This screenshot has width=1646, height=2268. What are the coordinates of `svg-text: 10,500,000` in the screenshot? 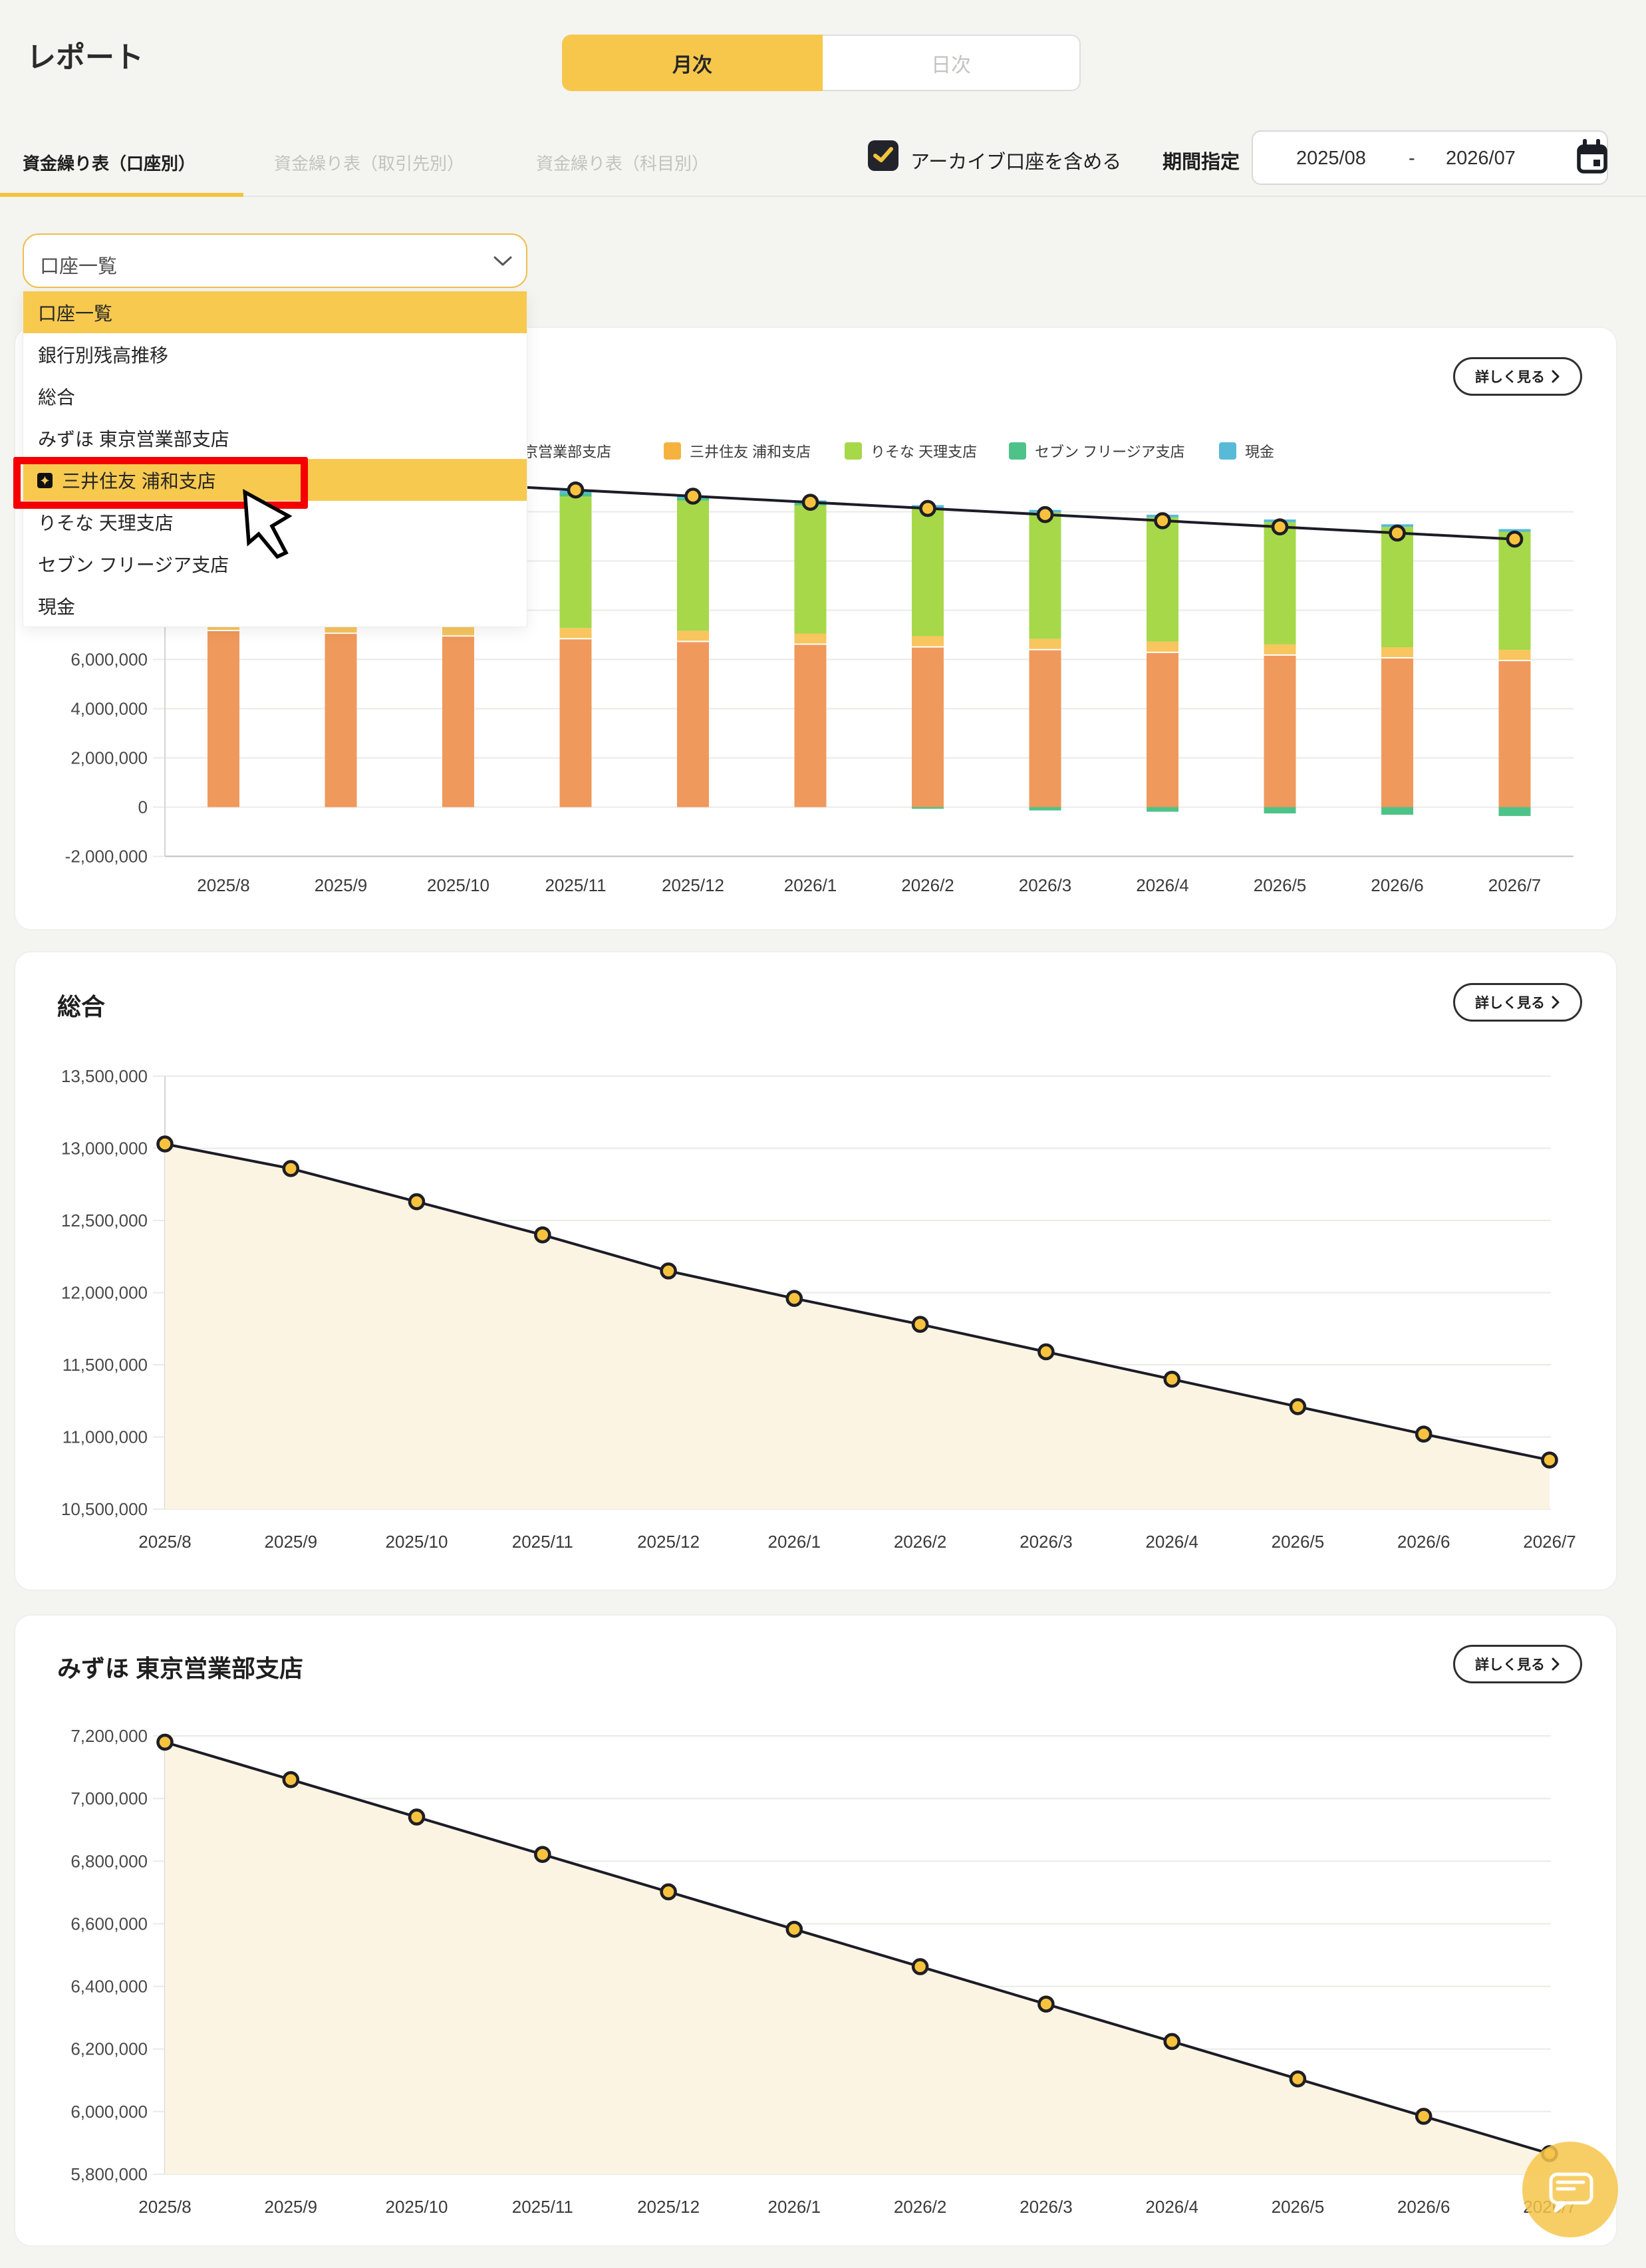 It's located at (104, 1509).